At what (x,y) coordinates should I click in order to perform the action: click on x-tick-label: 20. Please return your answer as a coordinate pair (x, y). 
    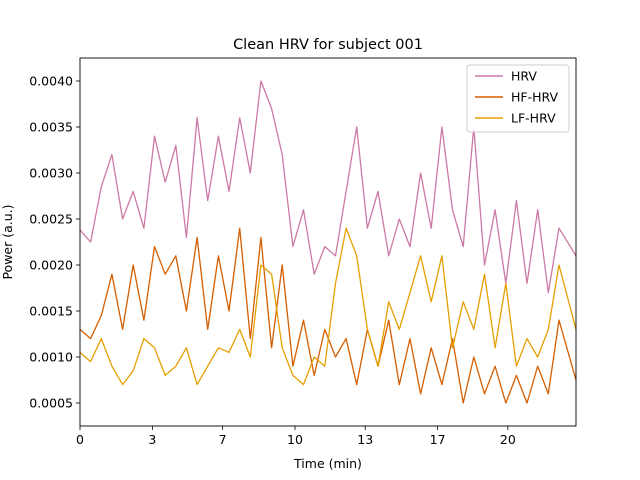
    Looking at the image, I should click on (508, 439).